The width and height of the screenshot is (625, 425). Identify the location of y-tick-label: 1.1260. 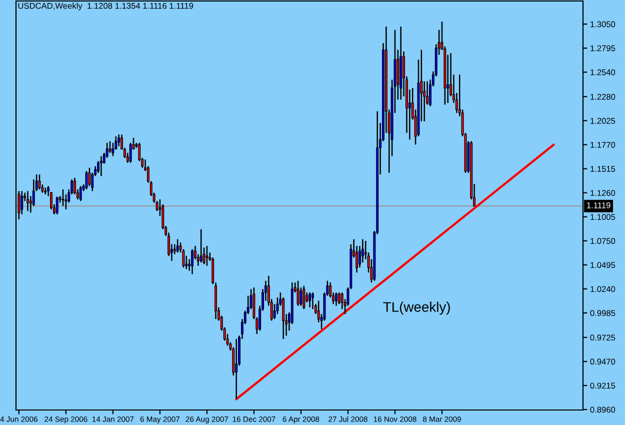
(603, 193).